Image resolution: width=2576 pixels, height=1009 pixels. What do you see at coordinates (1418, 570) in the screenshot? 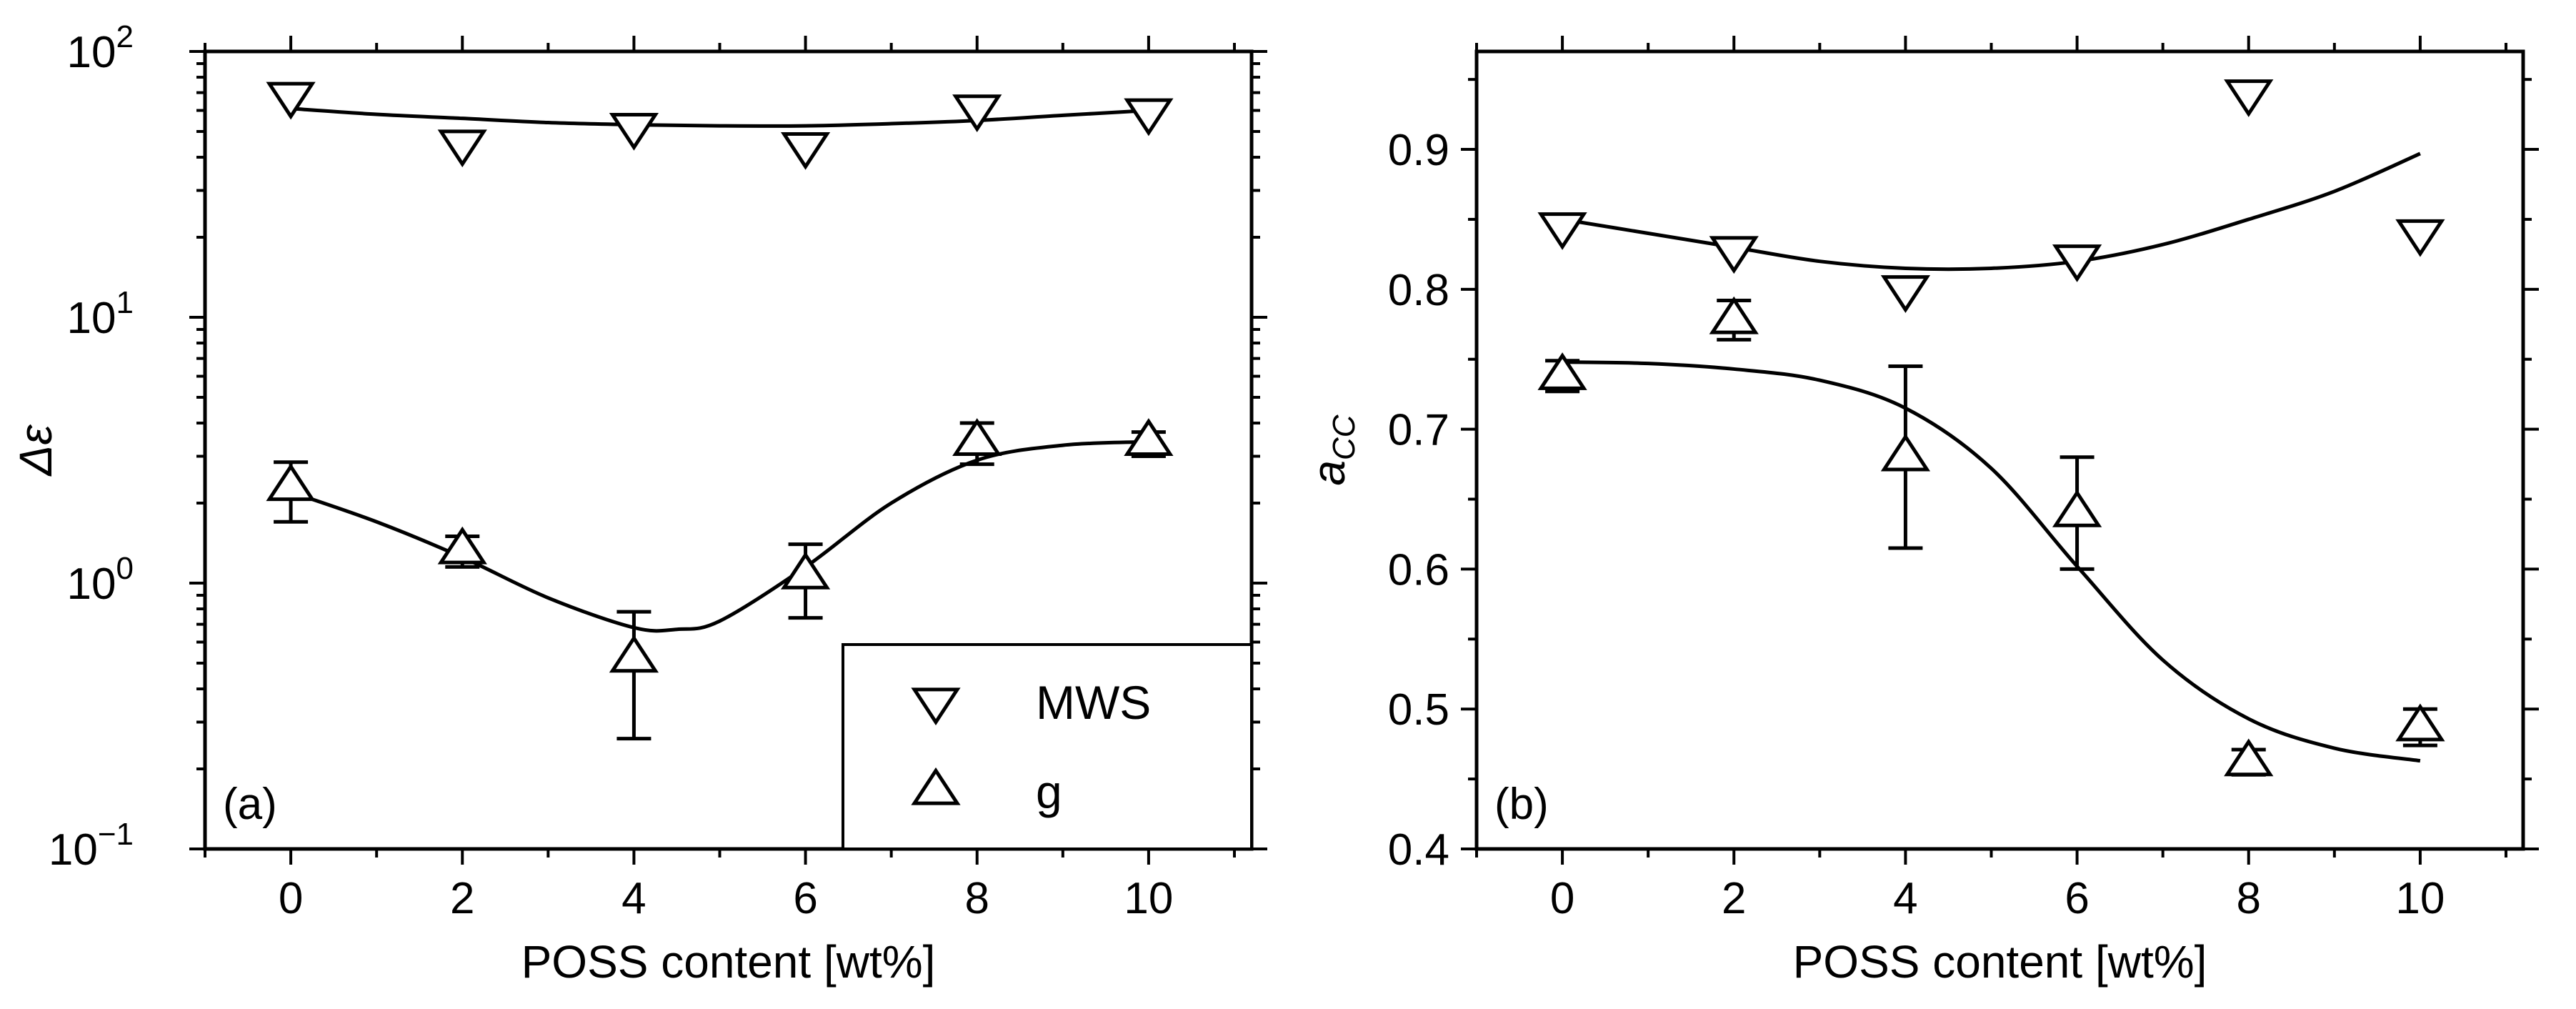
I see `y-tick-label: 0.6` at bounding box center [1418, 570].